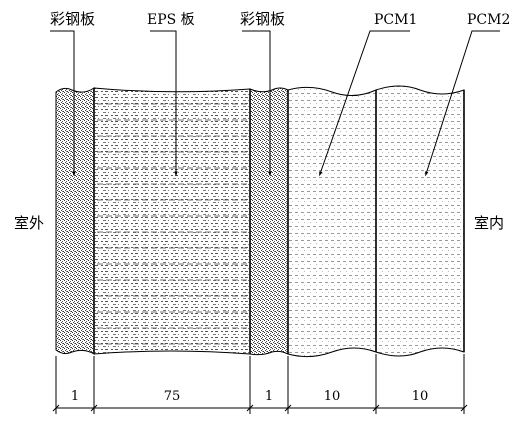 The height and width of the screenshot is (434, 524). What do you see at coordinates (332, 396) in the screenshot?
I see `dim-pcm1: 10` at bounding box center [332, 396].